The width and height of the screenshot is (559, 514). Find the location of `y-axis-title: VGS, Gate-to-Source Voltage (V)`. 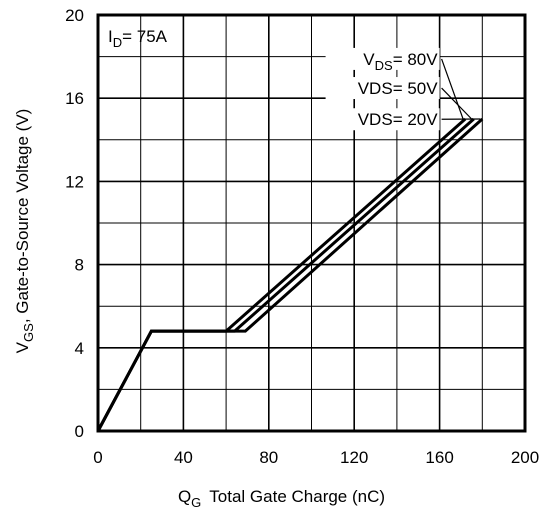

y-axis-title: VGS, Gate-to-Source Voltage (V) is located at coordinates (24, 231).